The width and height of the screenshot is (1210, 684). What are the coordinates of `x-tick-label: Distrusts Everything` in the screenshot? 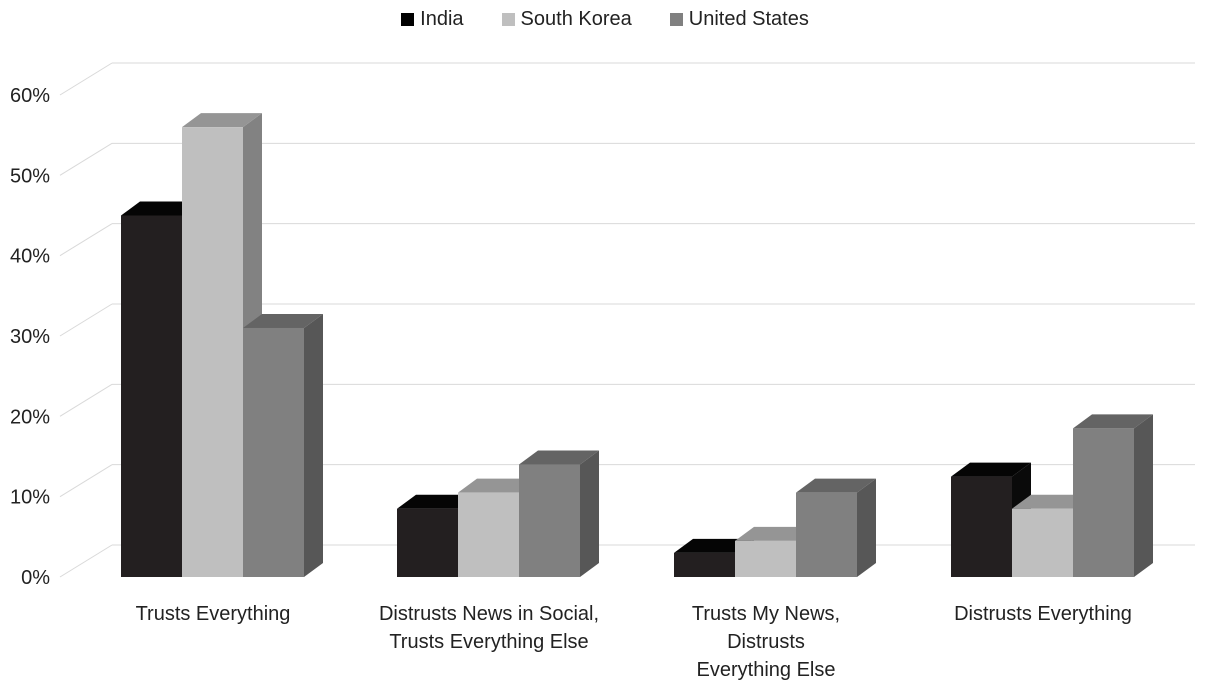 It's located at (1043, 614).